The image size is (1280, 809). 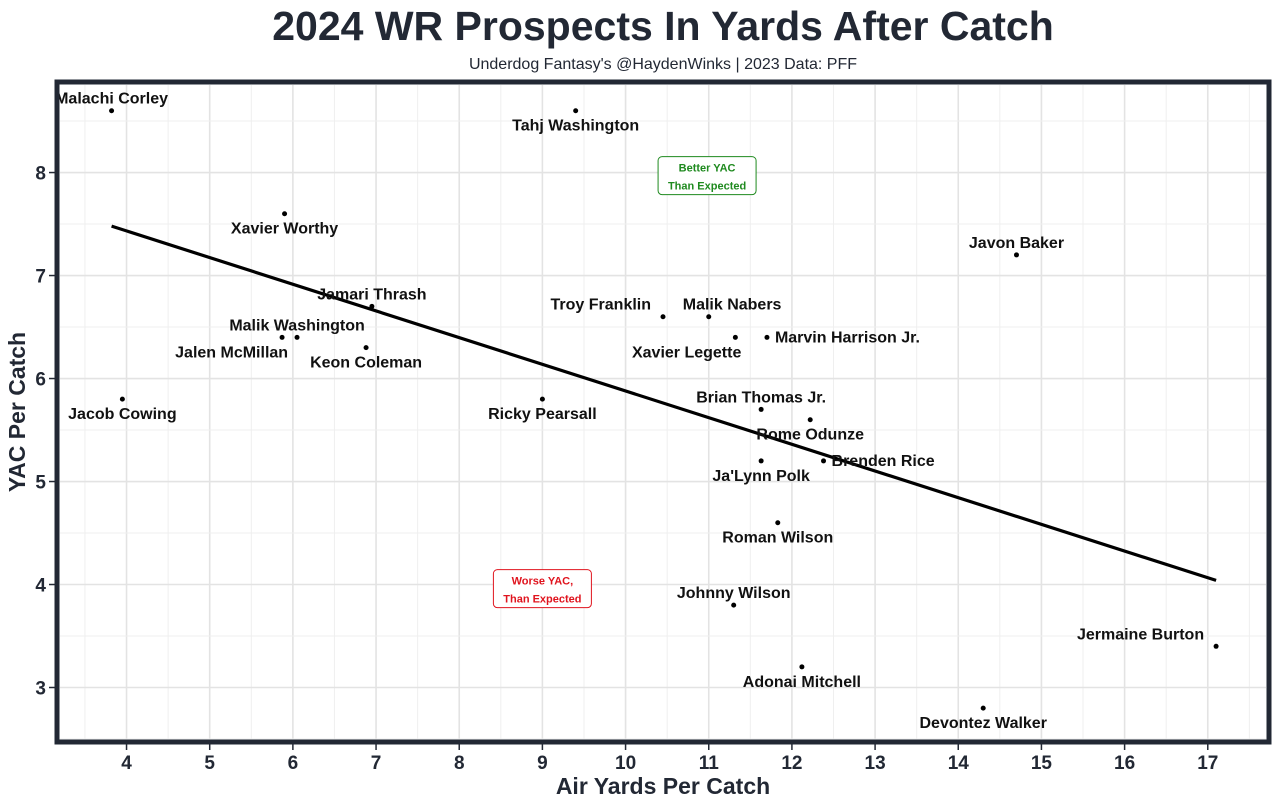 I want to click on label-roman-wilson: Roman Wilson, so click(x=777, y=538).